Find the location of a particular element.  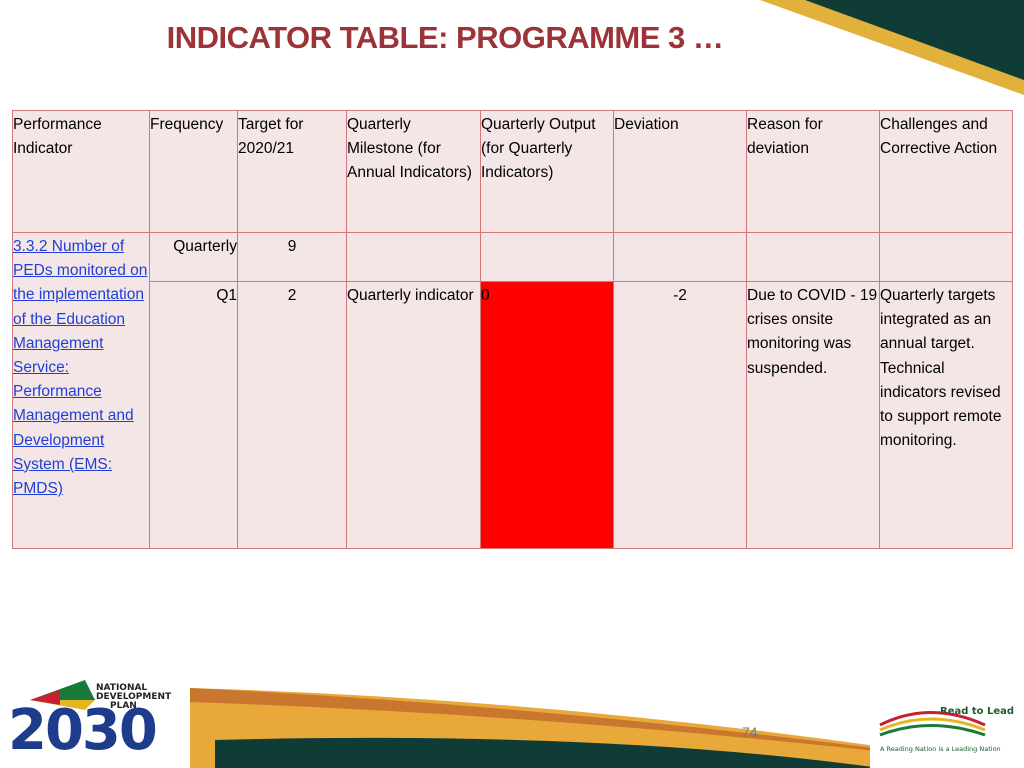

frequency-cell: Q1 is located at coordinates (193, 415).